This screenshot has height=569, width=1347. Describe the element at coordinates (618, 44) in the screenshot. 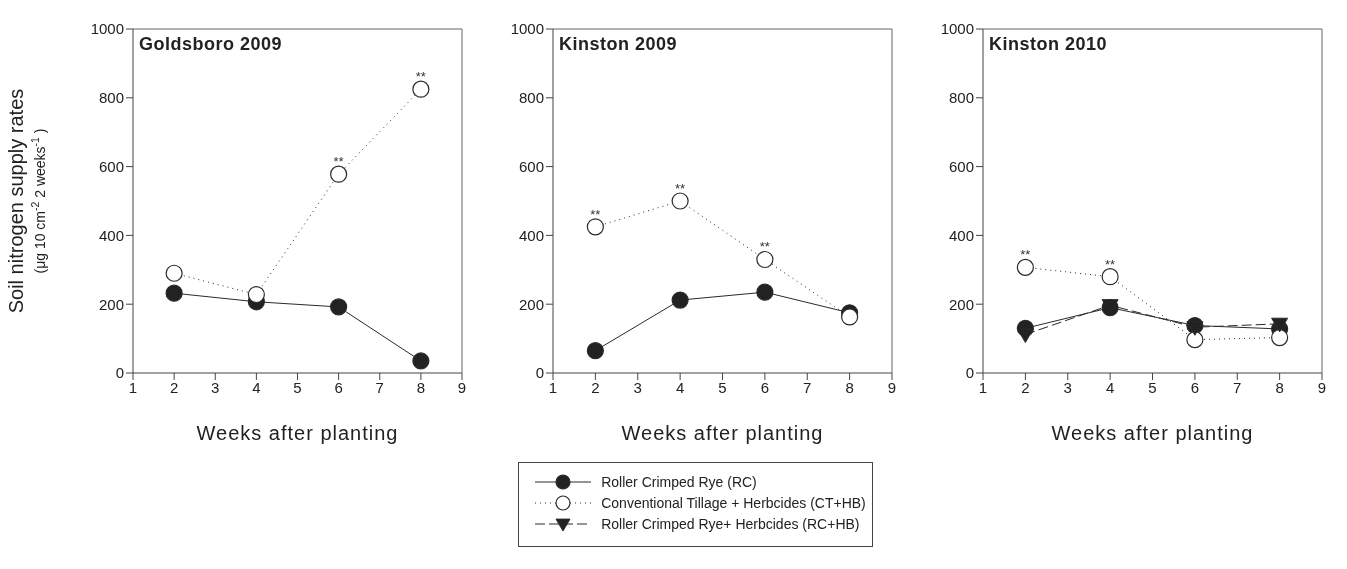

I see `chart-title: Kinston 2009` at that location.